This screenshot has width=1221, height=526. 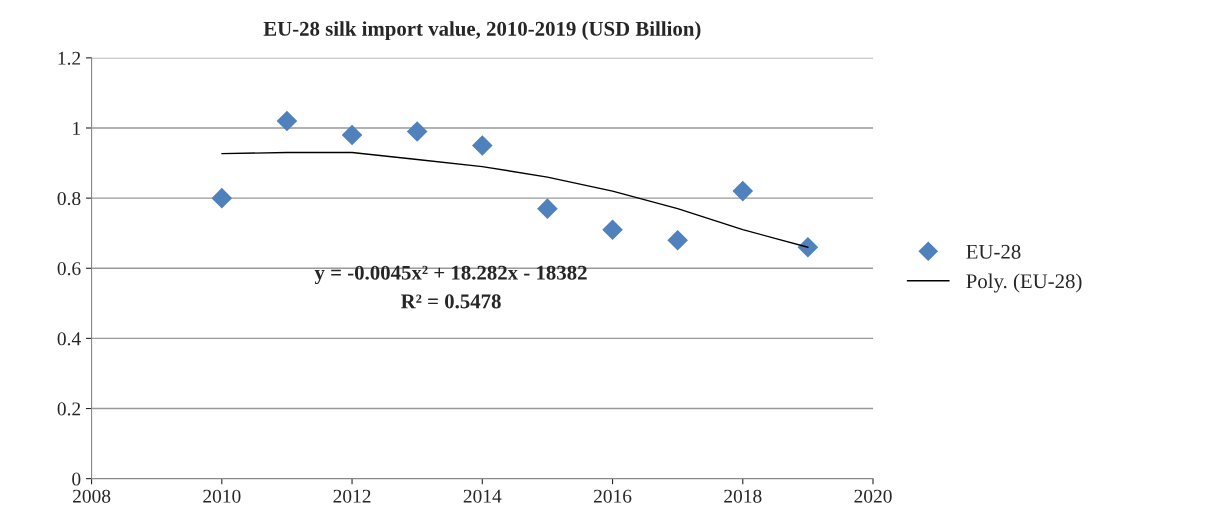 What do you see at coordinates (69, 409) in the screenshot?
I see `y-tick-label: 0.2` at bounding box center [69, 409].